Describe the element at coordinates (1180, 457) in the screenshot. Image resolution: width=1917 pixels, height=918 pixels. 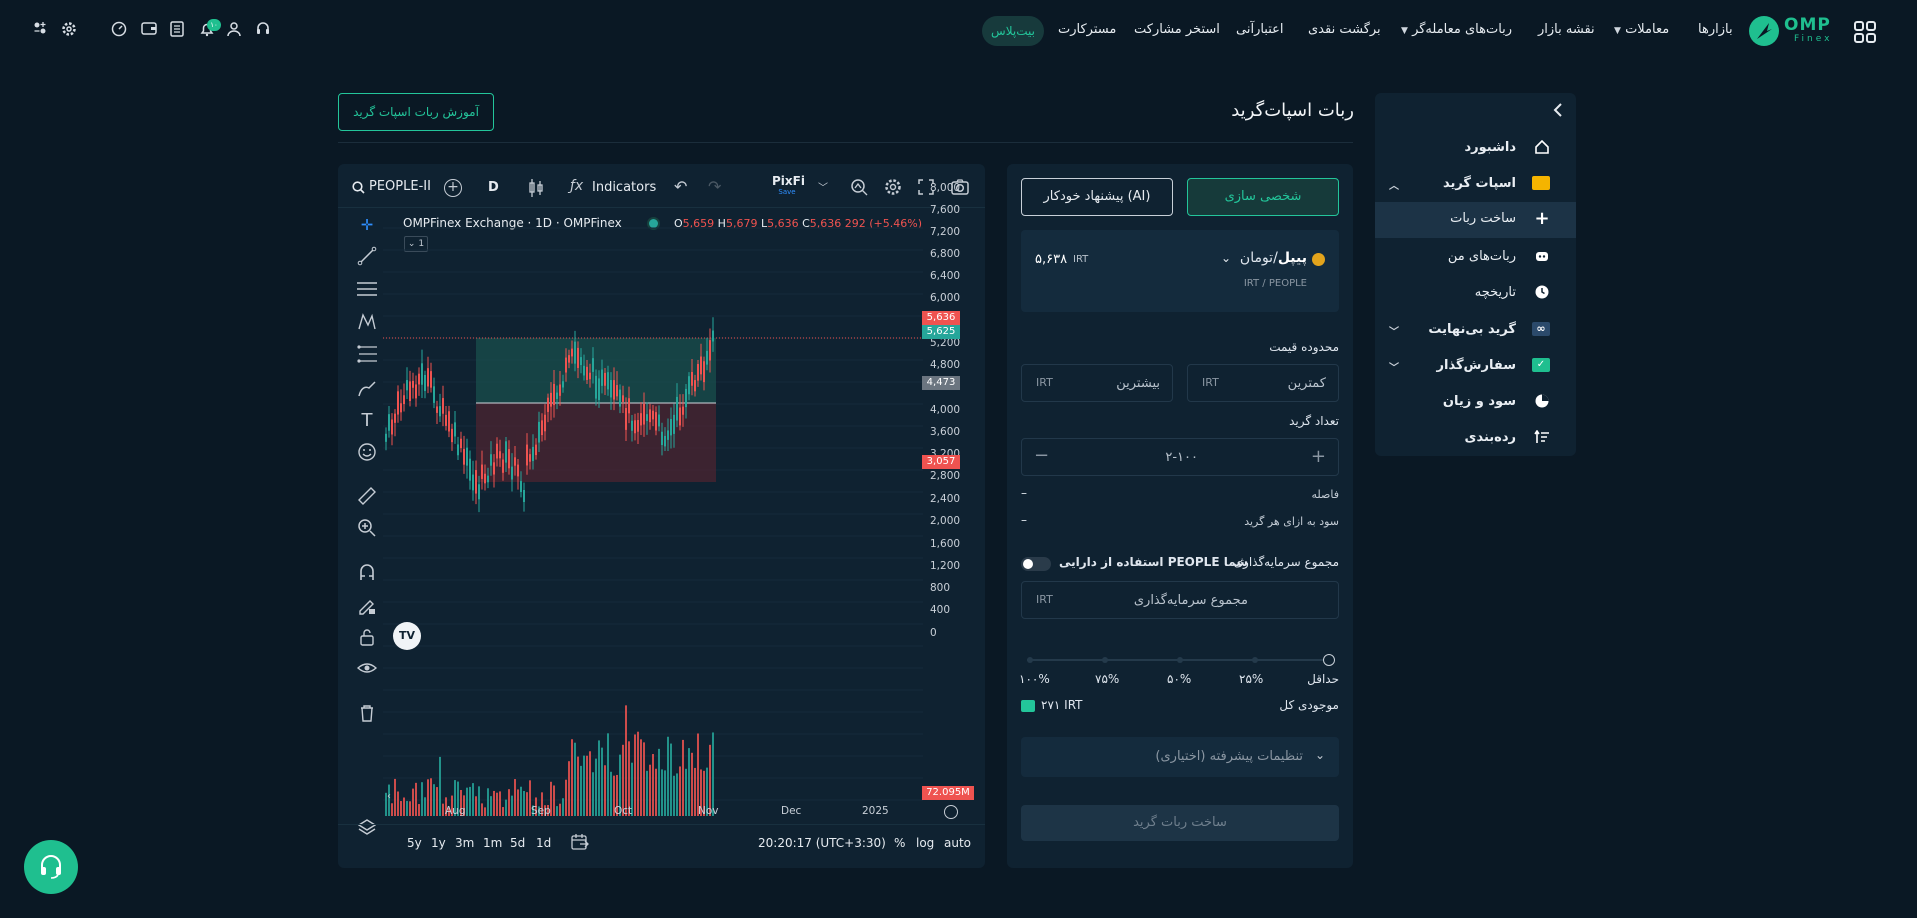
I see `grid-count-stepper: + ۲-۱۰۰ −` at that location.